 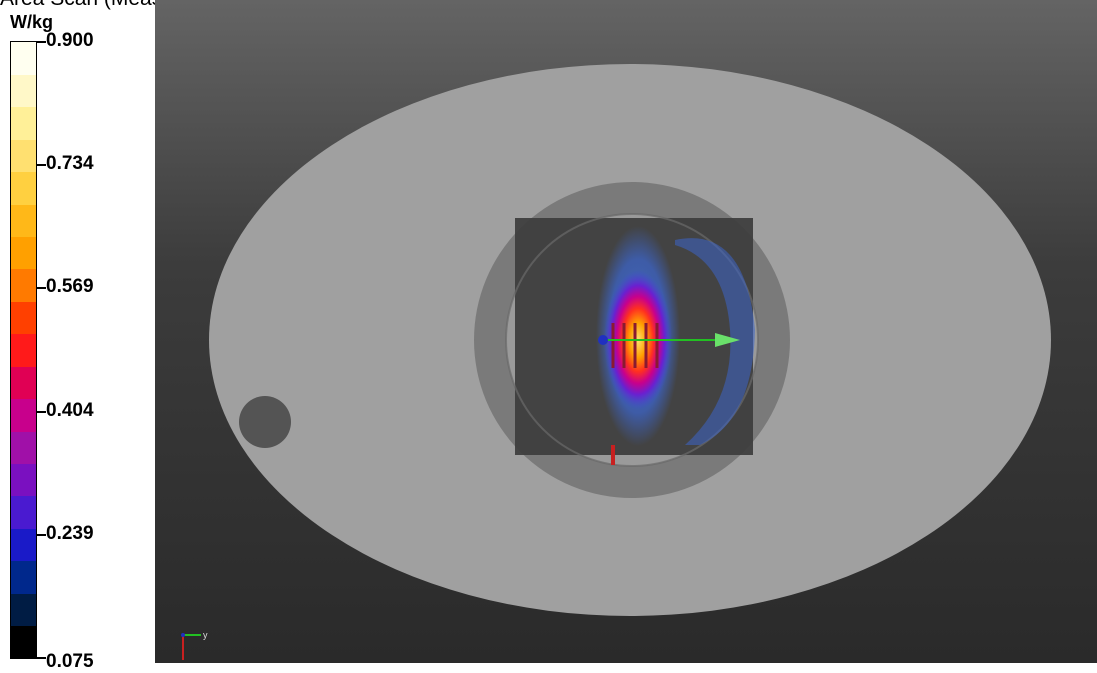 I want to click on sar-arc-low, so click(x=715, y=341).